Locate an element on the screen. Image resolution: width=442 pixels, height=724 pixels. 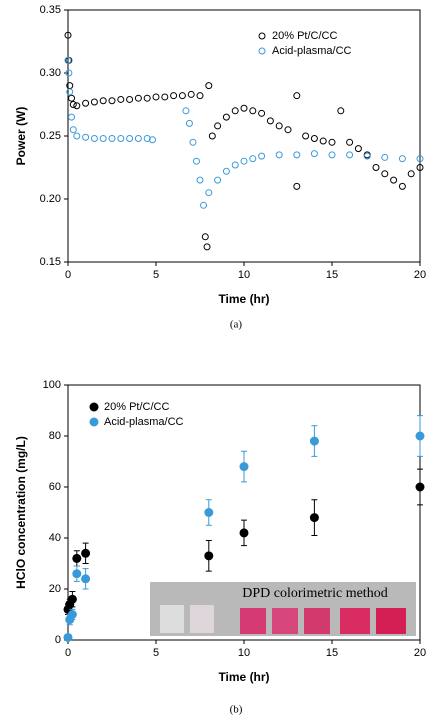
y-tick-label: 20 is located at coordinates (55, 589).